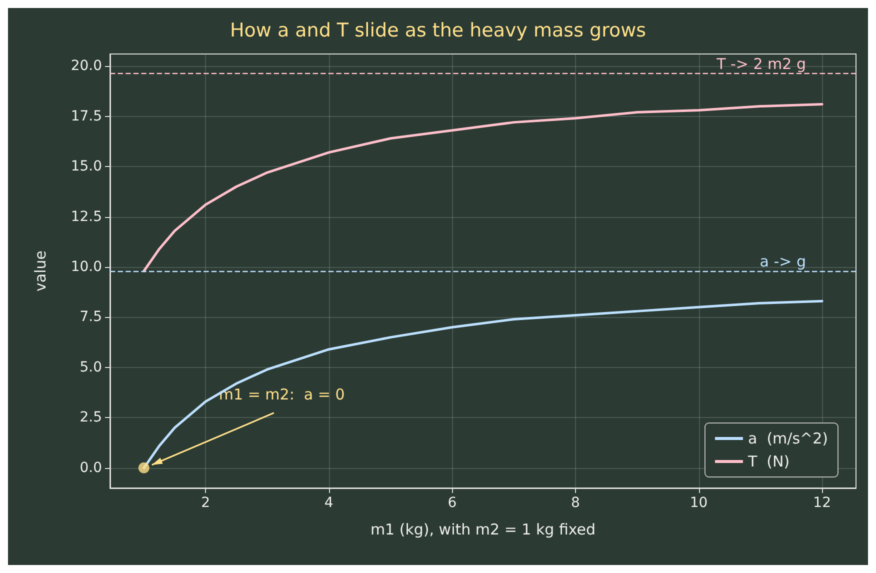 The image size is (876, 573). I want to click on y-axis-title: value, so click(41, 271).